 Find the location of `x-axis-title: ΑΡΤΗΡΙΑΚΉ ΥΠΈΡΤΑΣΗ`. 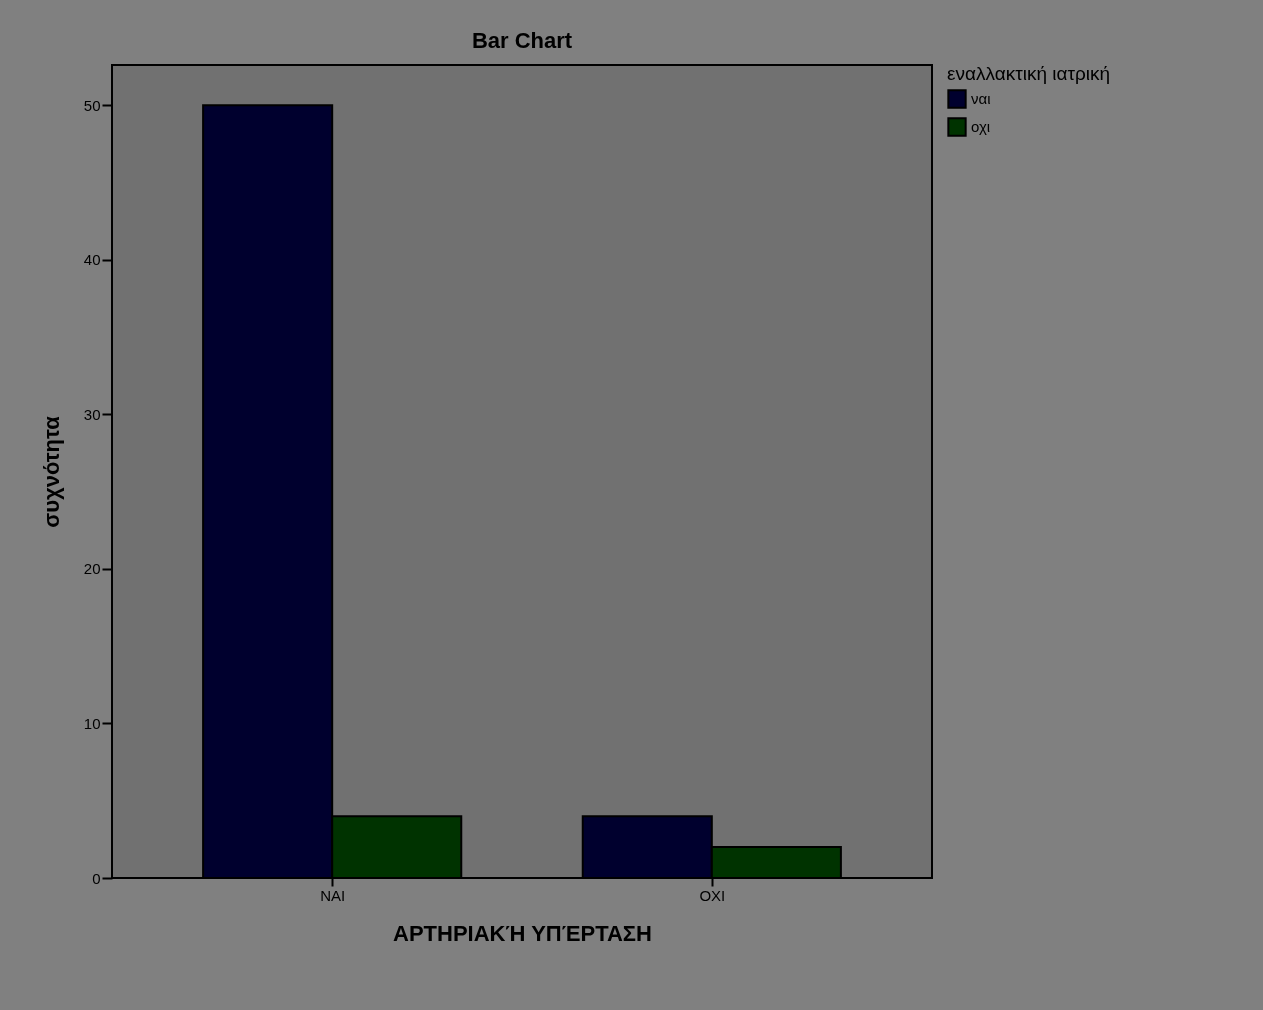

x-axis-title: ΑΡΤΗΡΙΑΚΉ ΥΠΈΡΤΑΣΗ is located at coordinates (522, 933).